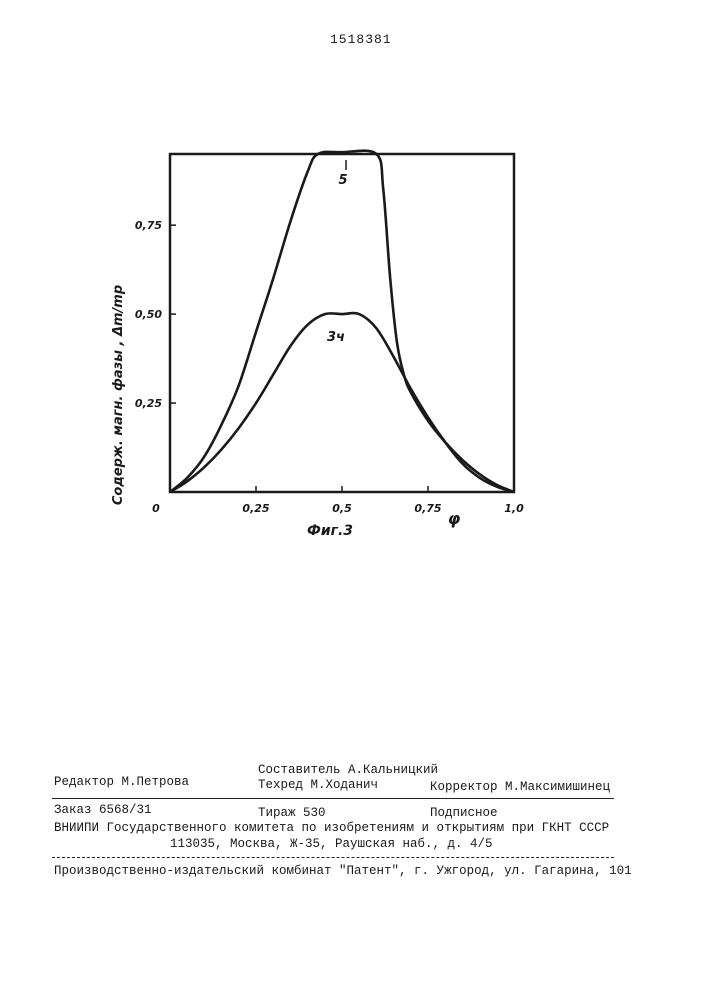 This screenshot has height=1000, width=707. I want to click on x-axis-label: φ, so click(454, 518).